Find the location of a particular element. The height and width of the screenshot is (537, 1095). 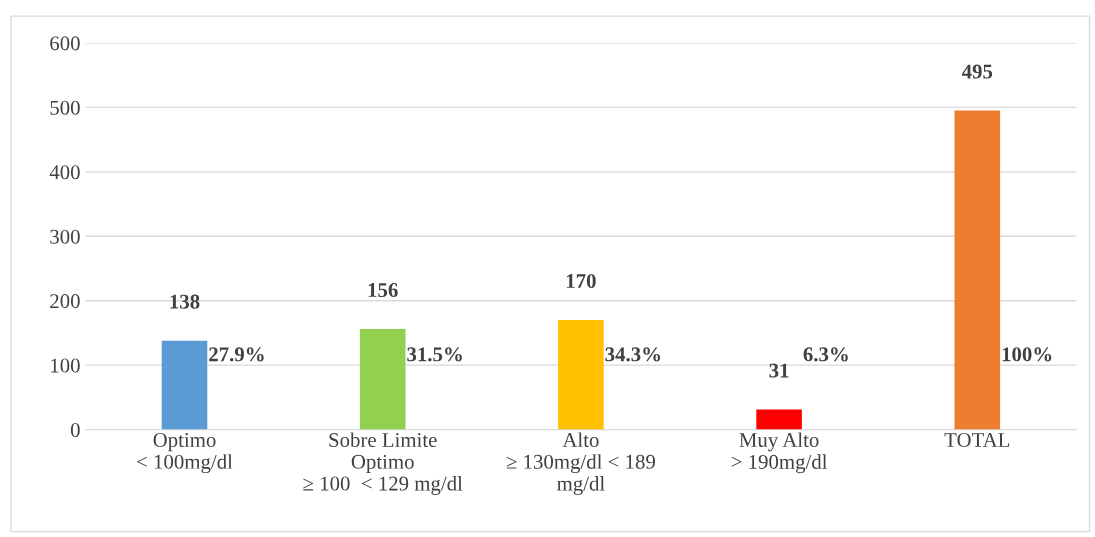

y-tick-label: 500 is located at coordinates (65, 107).